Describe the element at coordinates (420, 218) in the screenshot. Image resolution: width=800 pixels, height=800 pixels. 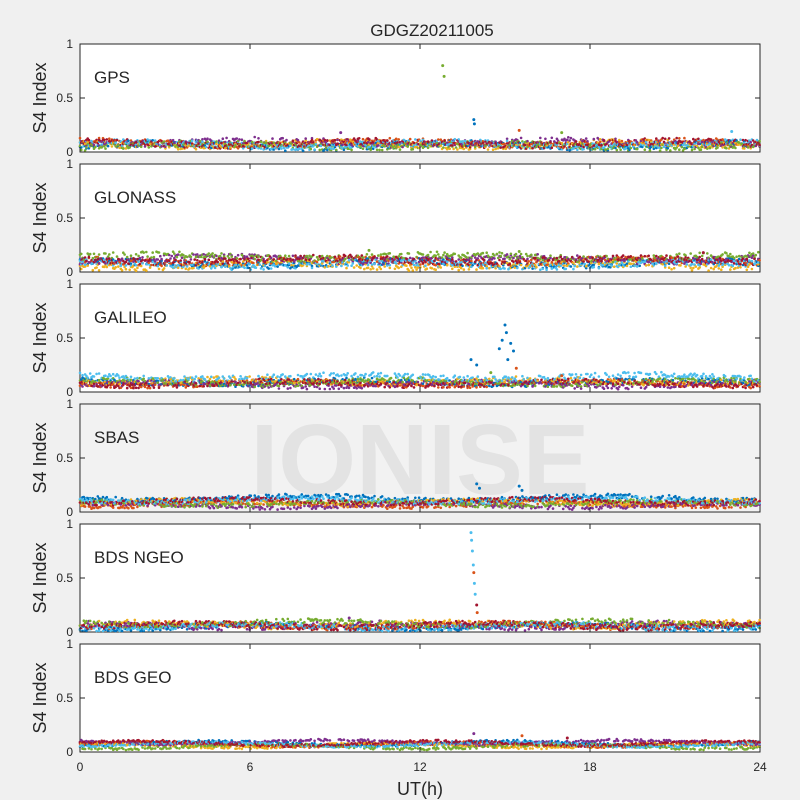
I see `plot-area` at that location.